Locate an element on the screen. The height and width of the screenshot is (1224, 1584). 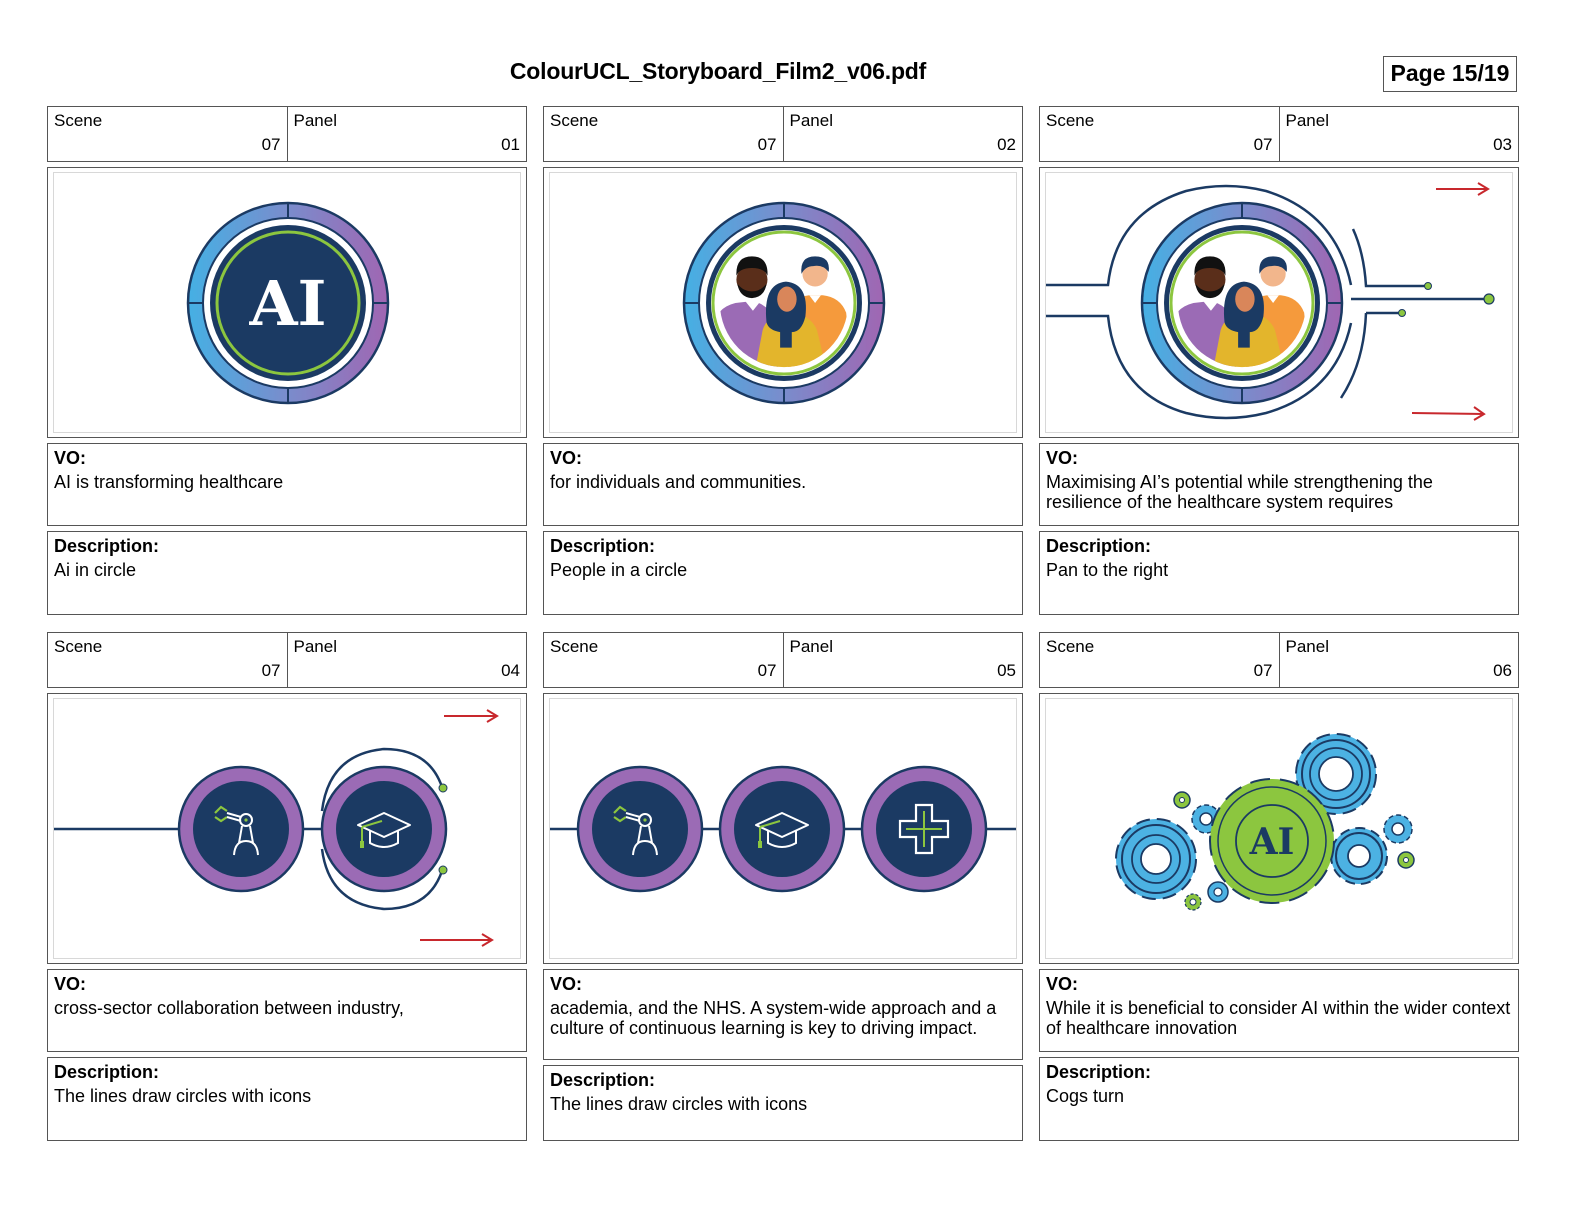
ai-cog-icon: AI is located at coordinates (1272, 841).